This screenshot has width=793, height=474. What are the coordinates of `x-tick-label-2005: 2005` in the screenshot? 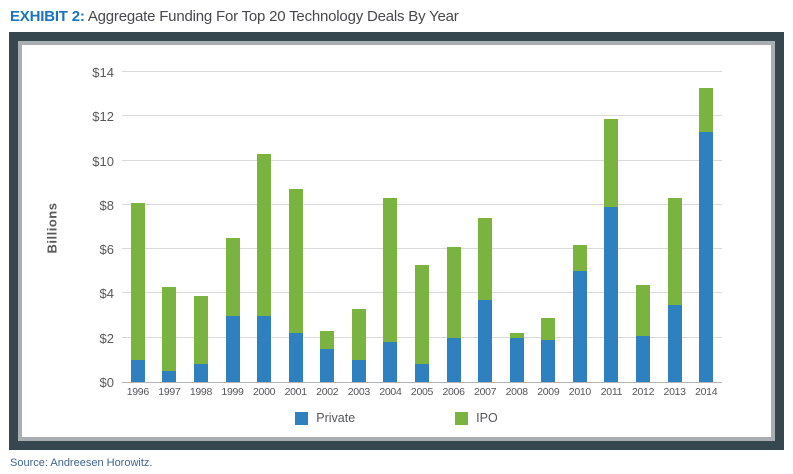 It's located at (422, 392).